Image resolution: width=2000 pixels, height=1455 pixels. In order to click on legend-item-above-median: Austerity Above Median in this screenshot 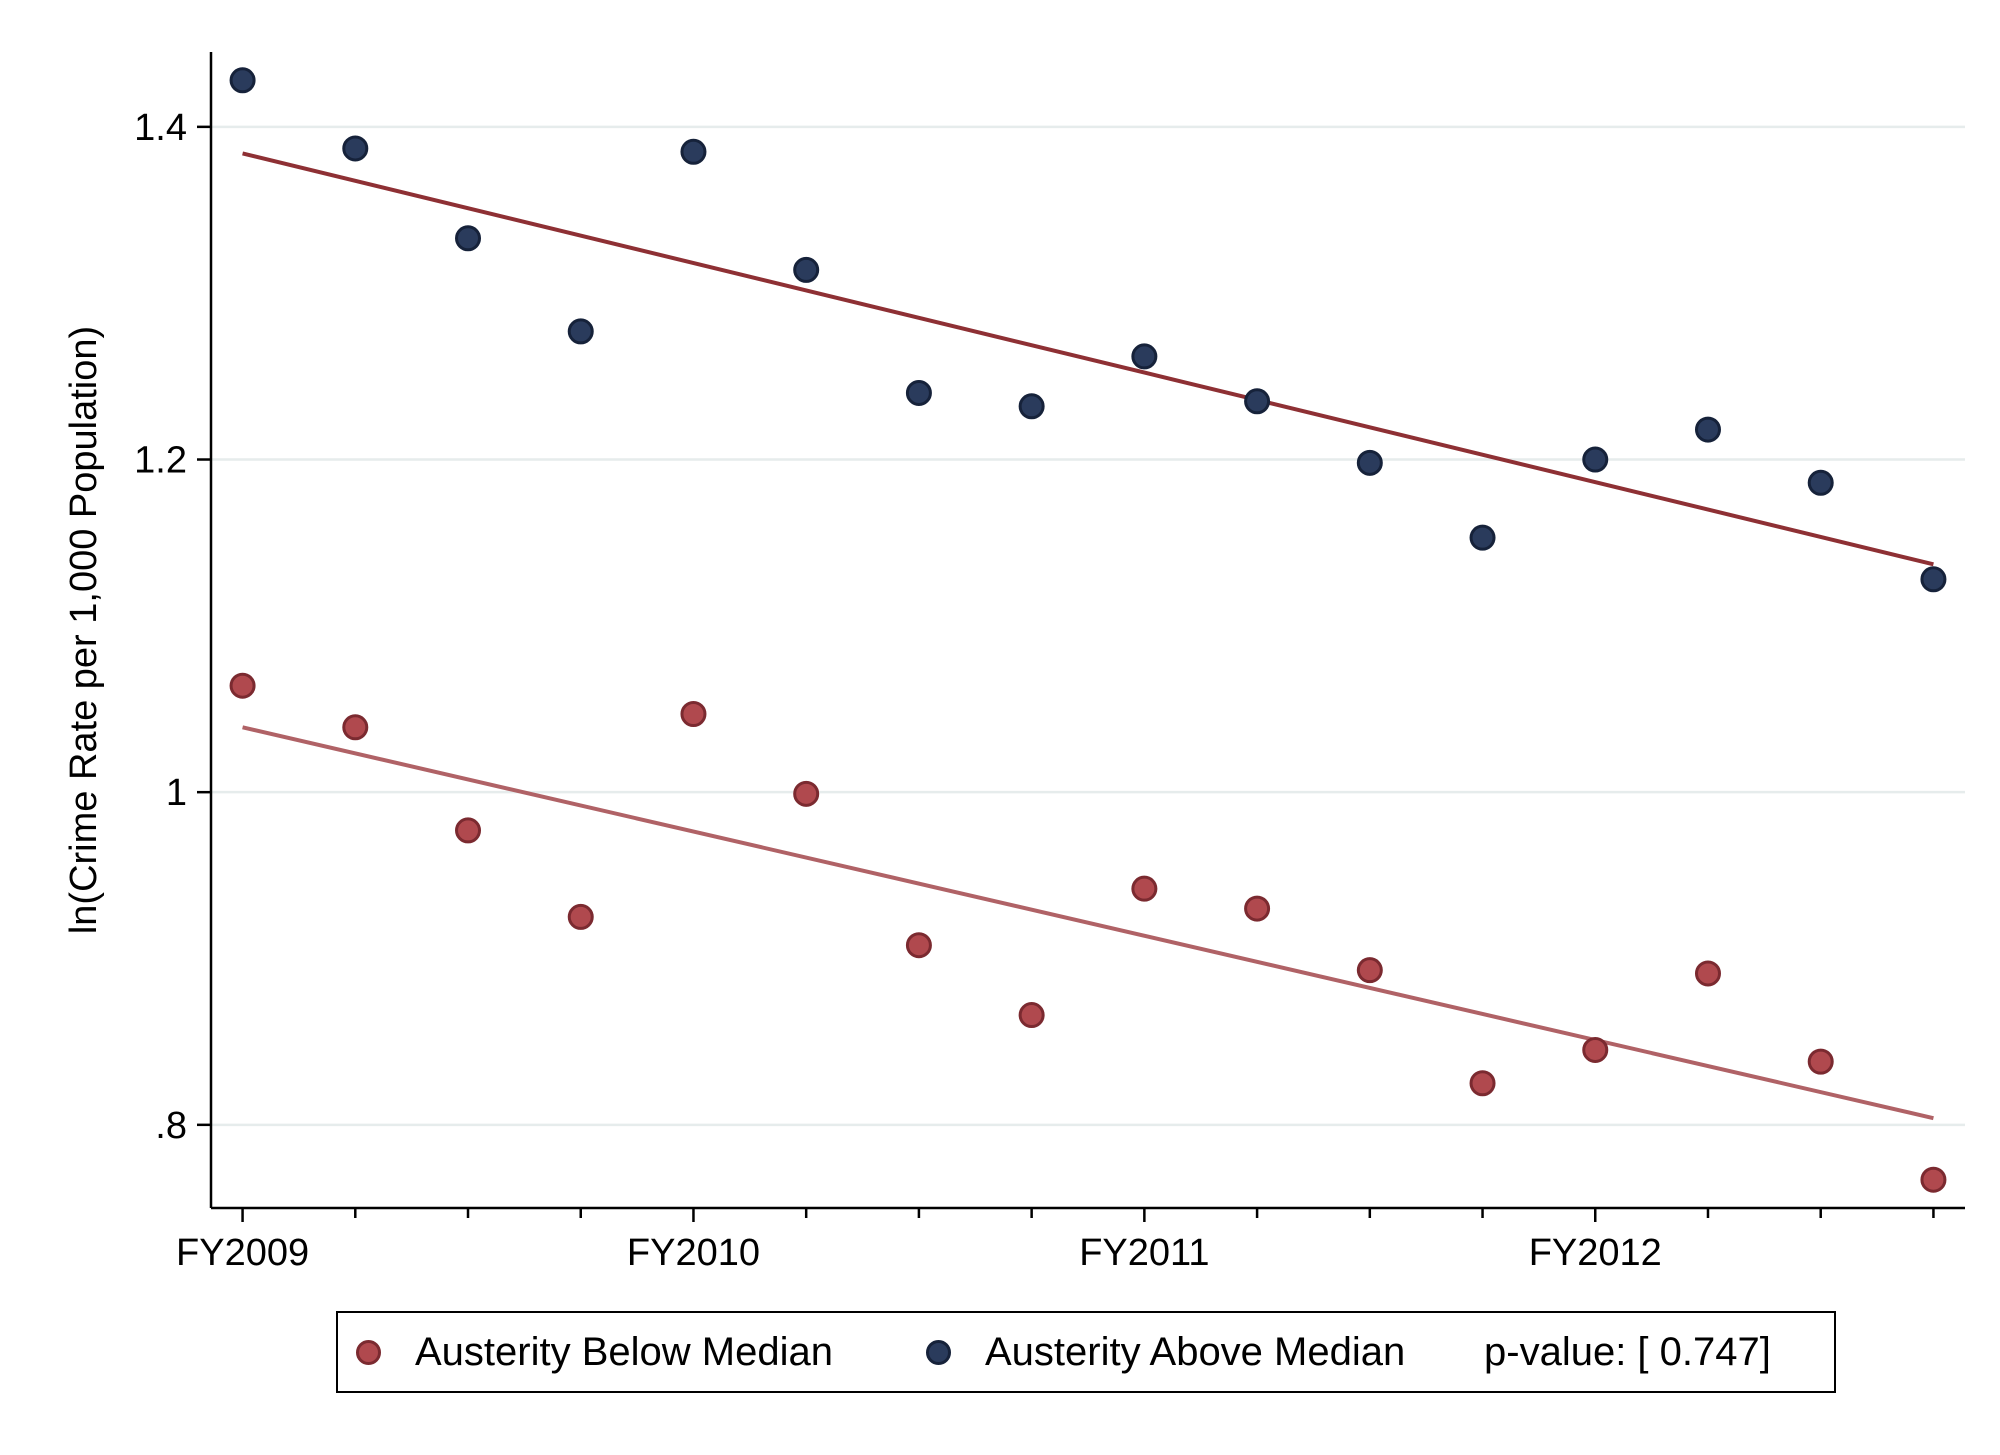, I will do `click(1165, 1352)`.